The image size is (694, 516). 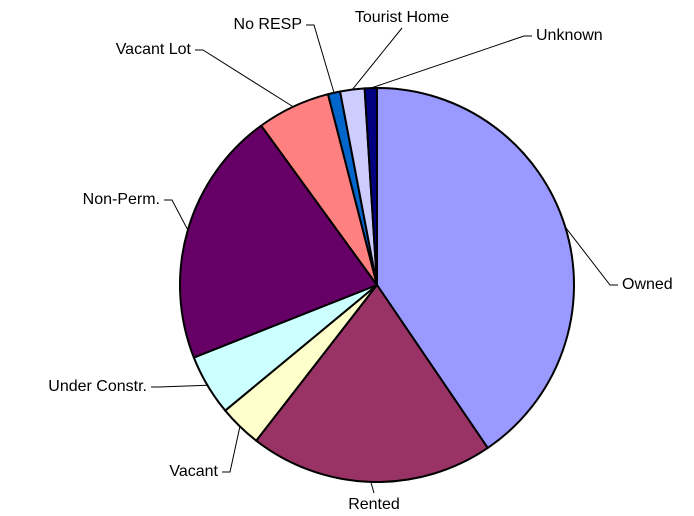 What do you see at coordinates (569, 35) in the screenshot?
I see `slice-label: Unknown` at bounding box center [569, 35].